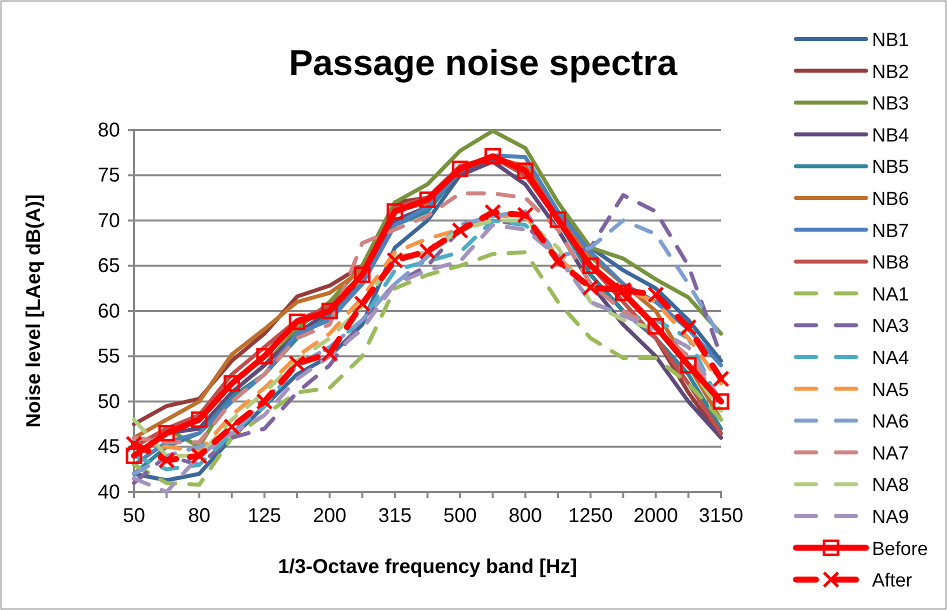  What do you see at coordinates (890, 263) in the screenshot?
I see `legend-label: NB8` at bounding box center [890, 263].